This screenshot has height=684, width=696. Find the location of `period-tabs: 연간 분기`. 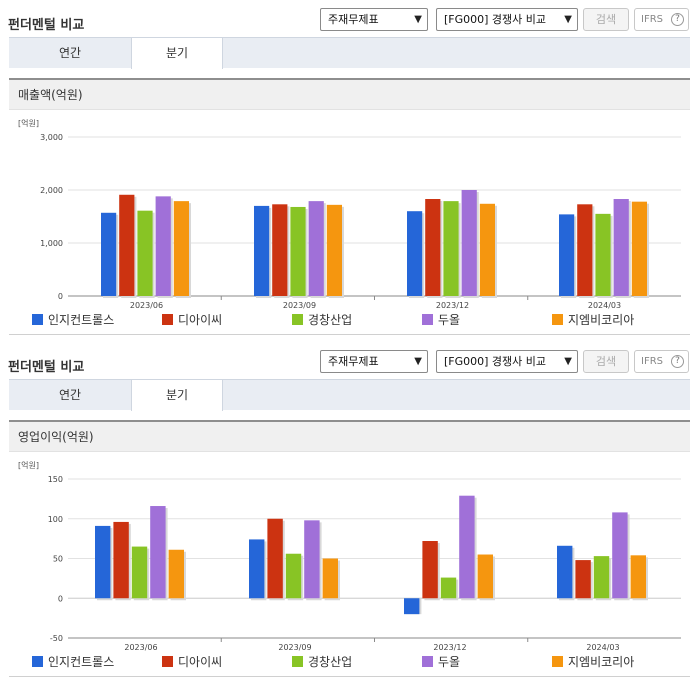

period-tabs: 연간 분기 is located at coordinates (349, 53).